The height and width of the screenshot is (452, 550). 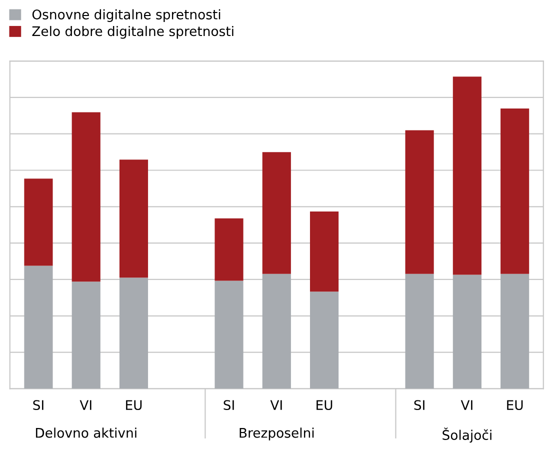 What do you see at coordinates (126, 15) in the screenshot?
I see `legend-label: Osnovne digitalne spretnosti` at bounding box center [126, 15].